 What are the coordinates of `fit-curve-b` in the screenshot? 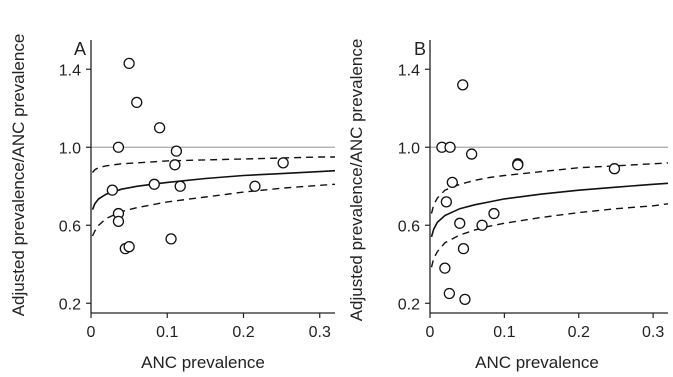 It's located at (549, 210).